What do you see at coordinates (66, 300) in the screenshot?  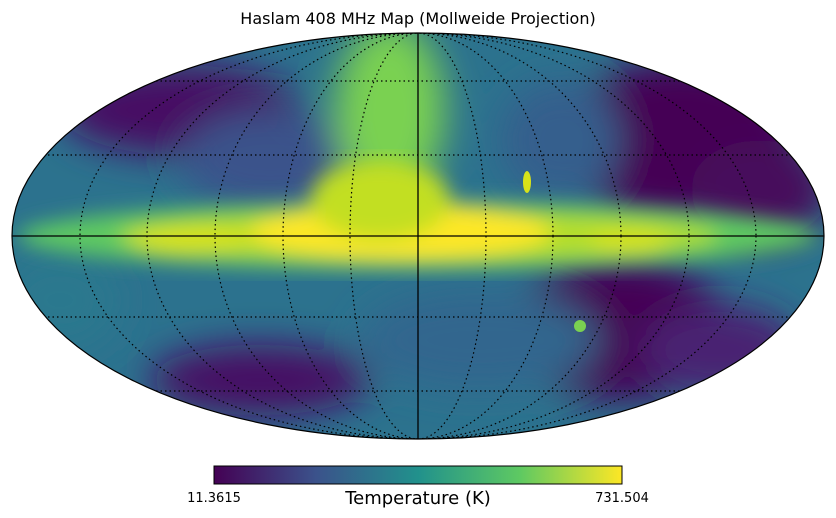 I see `mid-region-far-west` at bounding box center [66, 300].